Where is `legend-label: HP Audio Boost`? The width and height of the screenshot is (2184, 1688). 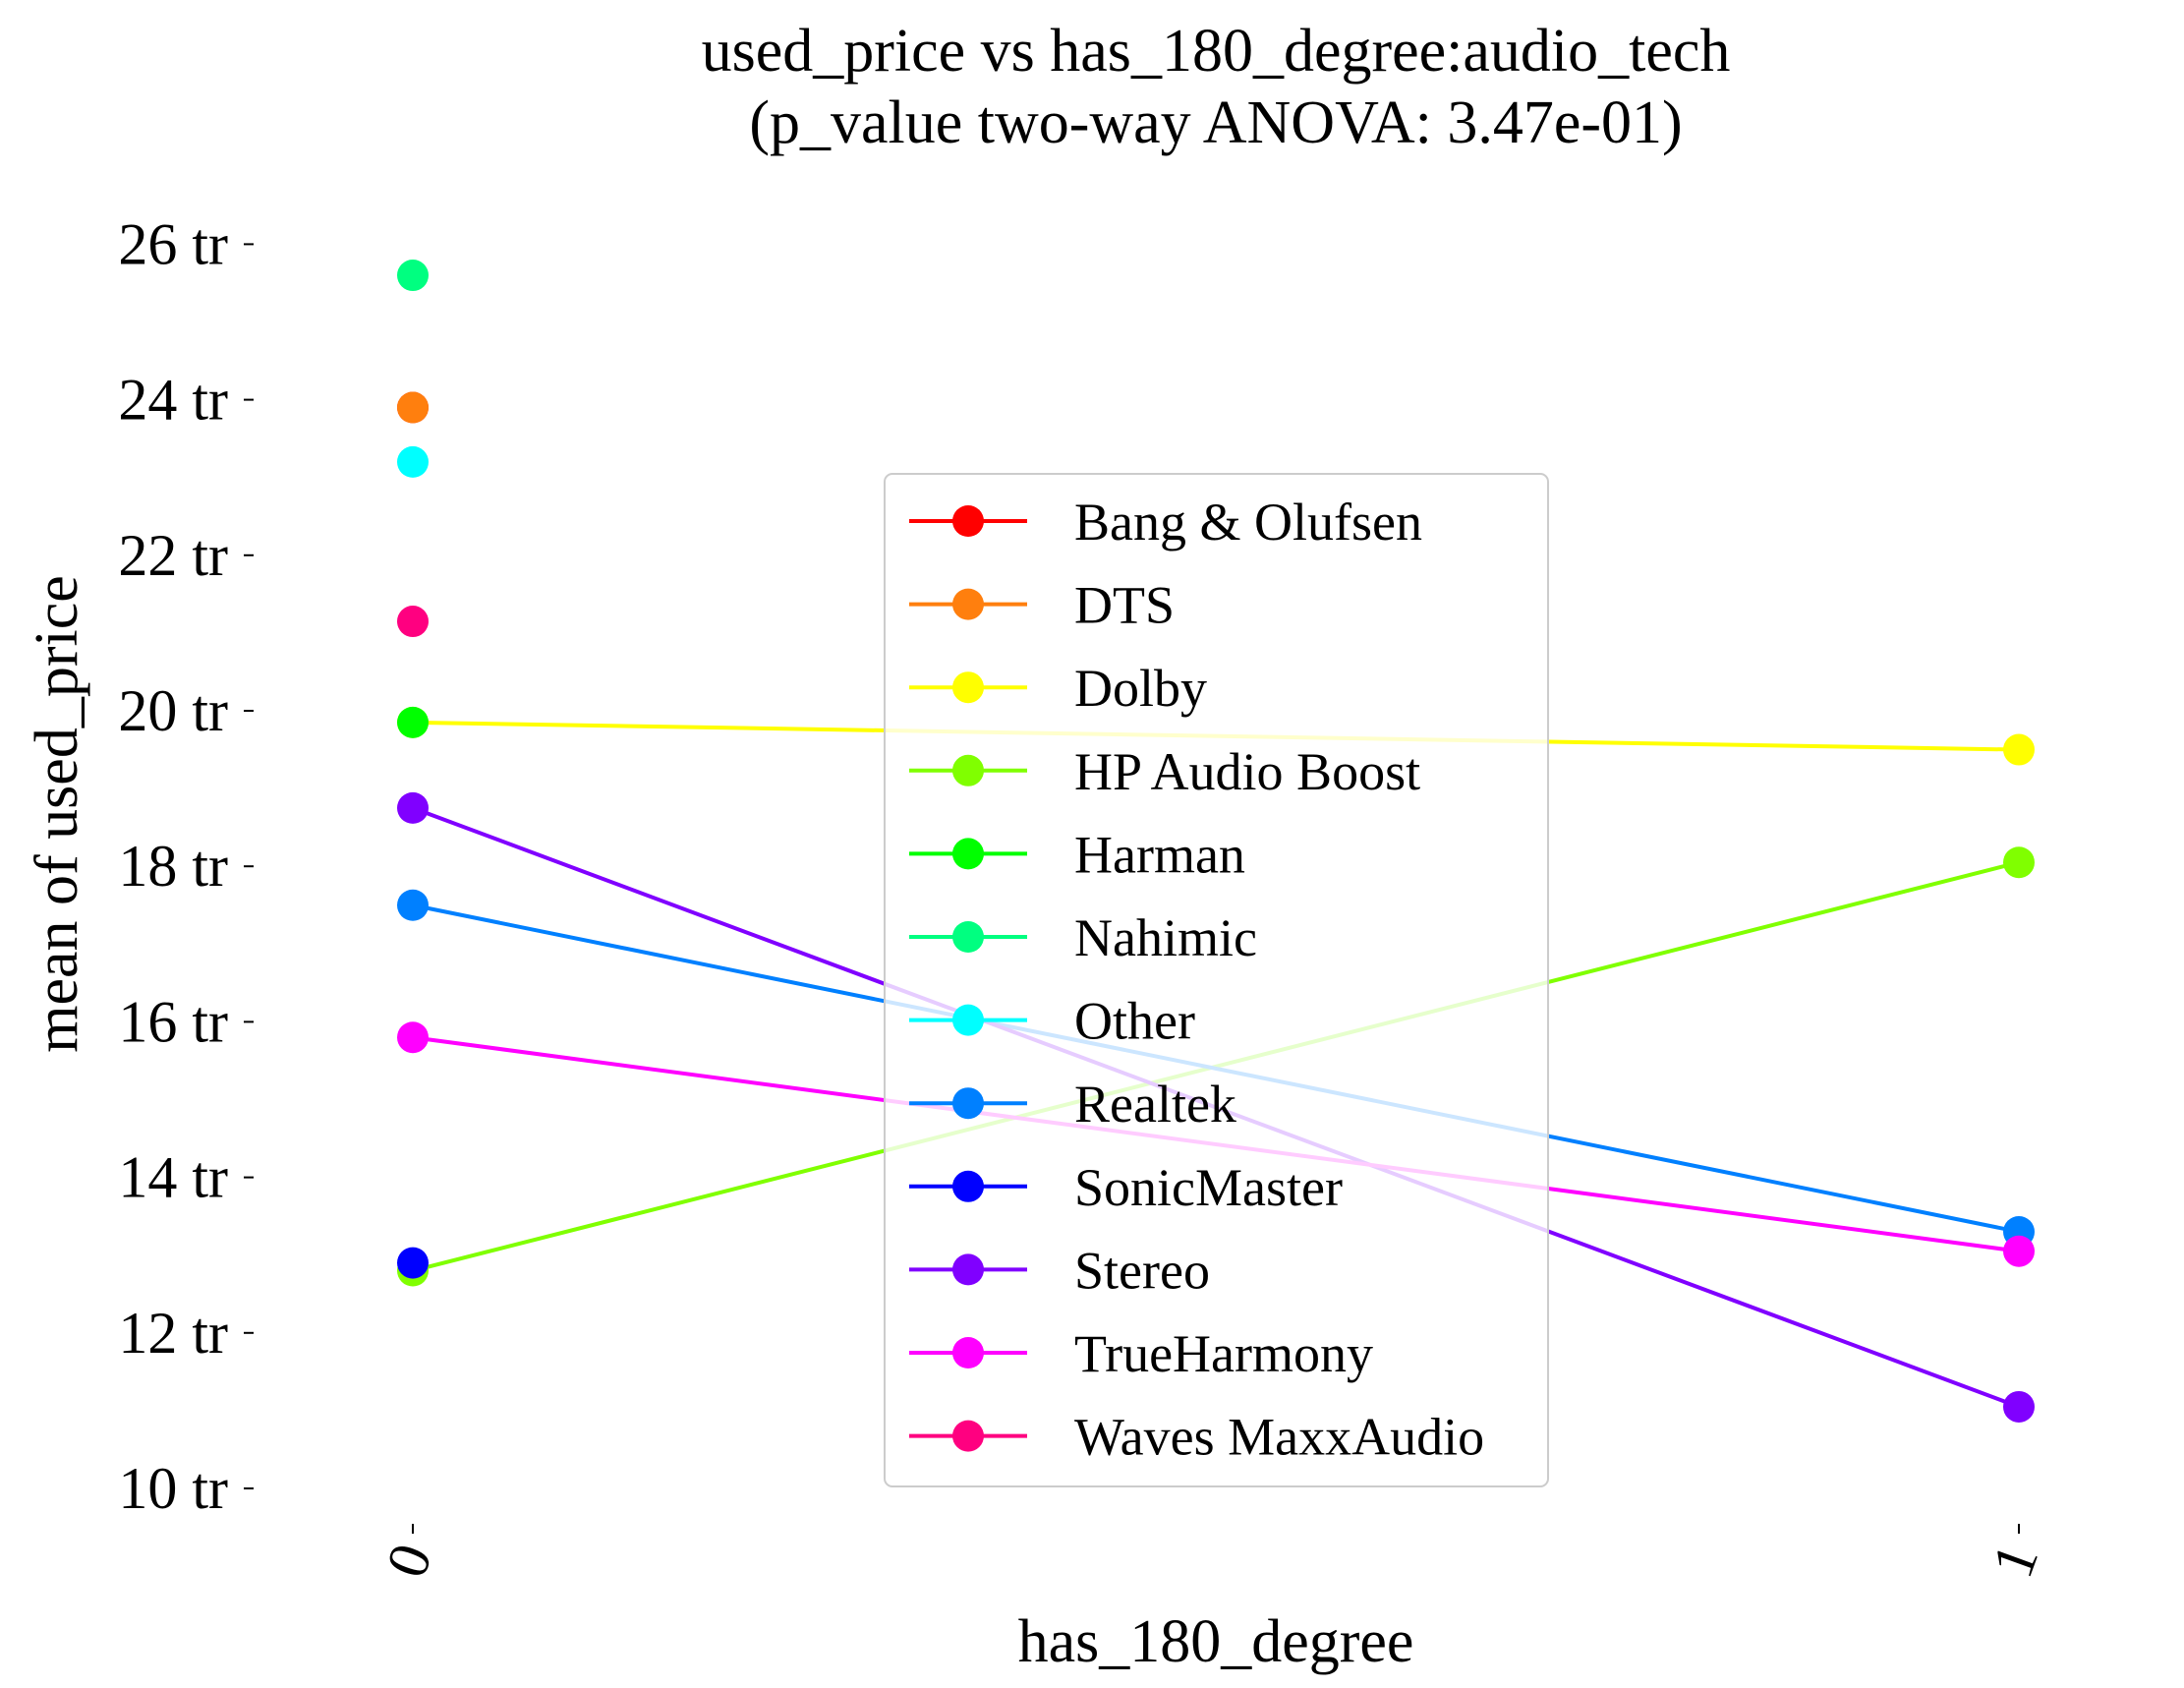 legend-label: HP Audio Boost is located at coordinates (1247, 771).